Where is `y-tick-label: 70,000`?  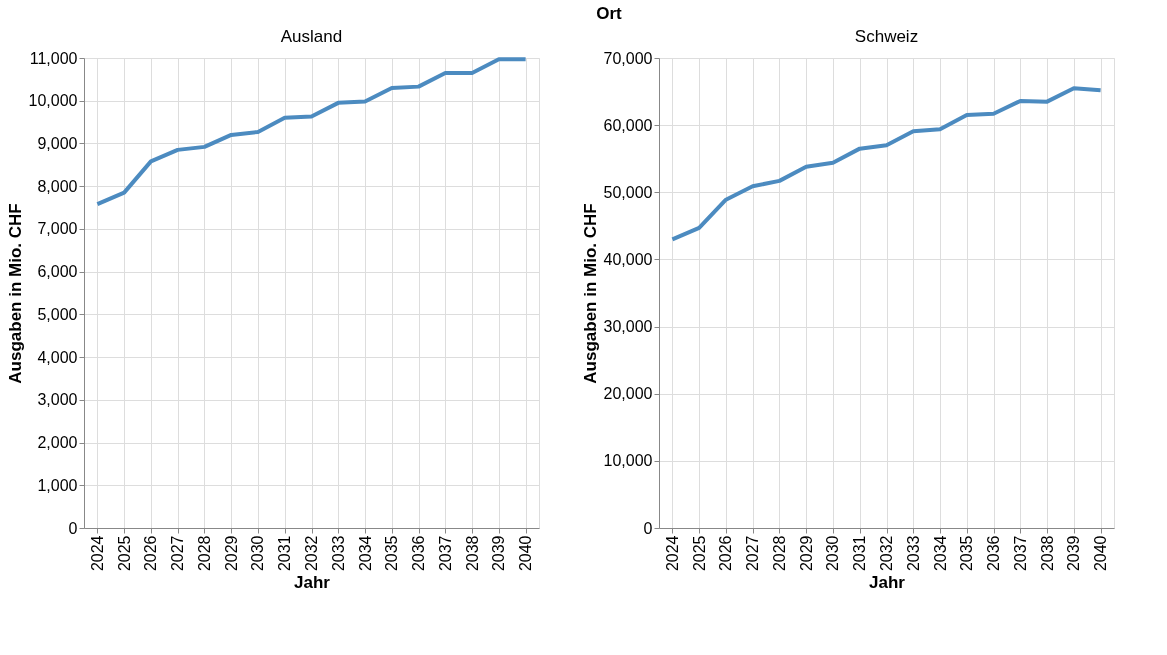
y-tick-label: 70,000 is located at coordinates (628, 58).